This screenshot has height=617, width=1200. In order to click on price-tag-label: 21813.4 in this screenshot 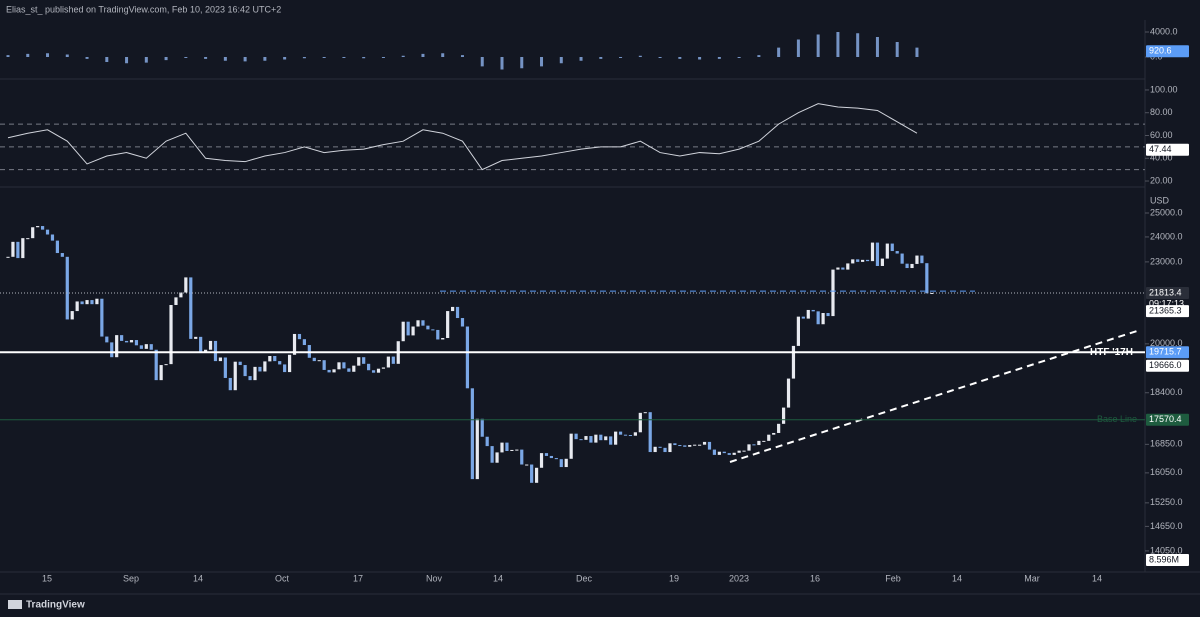, I will do `click(1165, 292)`.